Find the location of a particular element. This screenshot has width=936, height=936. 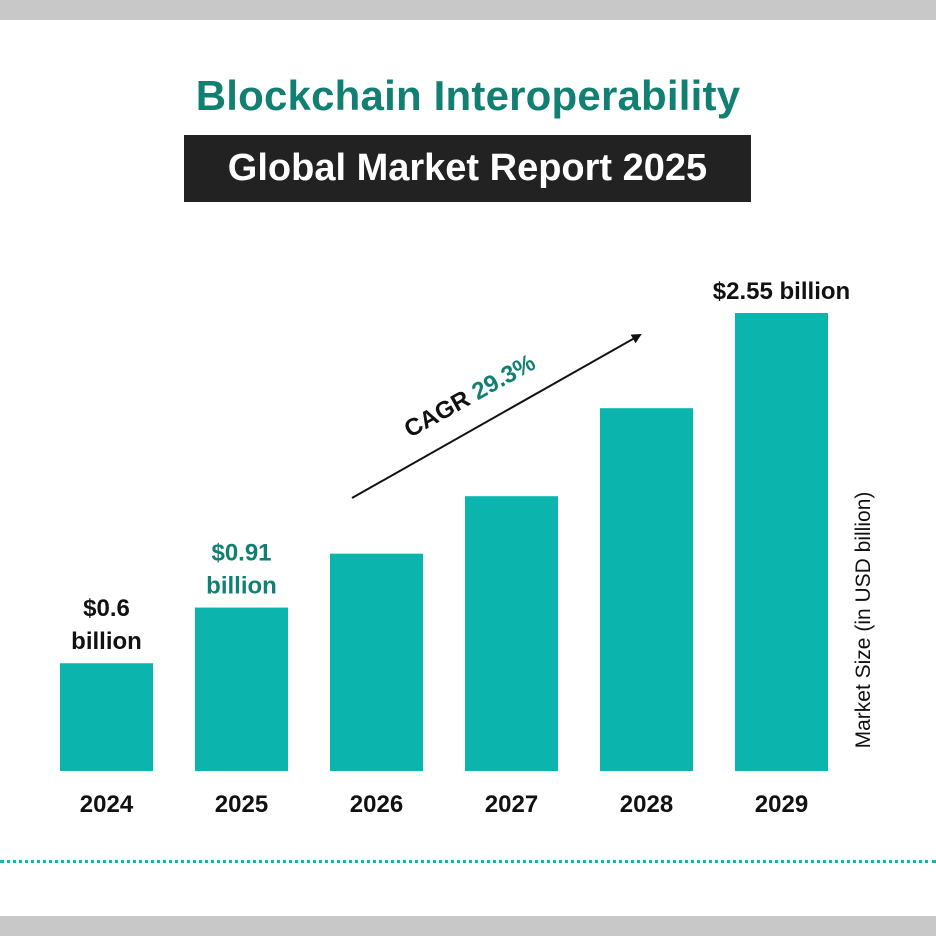

x-tick-2024: 2024 is located at coordinates (107, 804).